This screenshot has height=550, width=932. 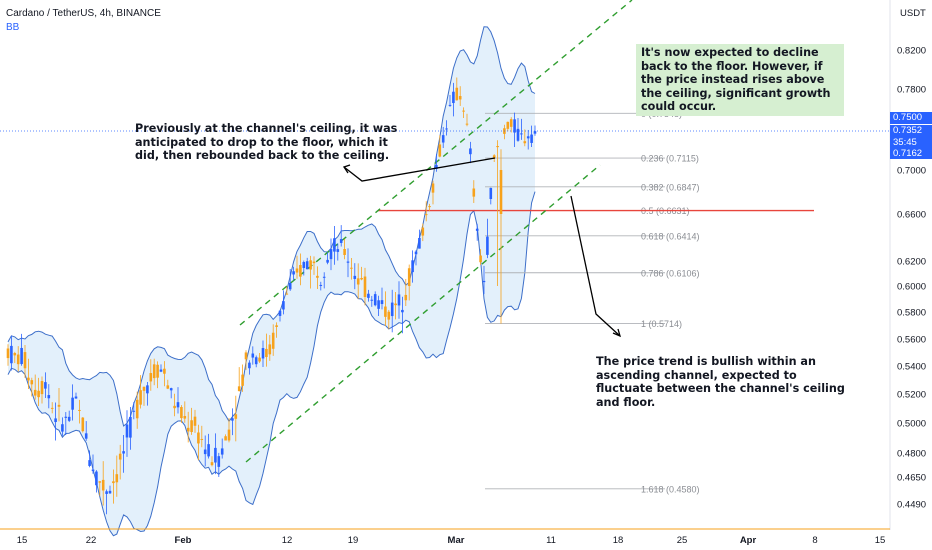 I want to click on fib-level: 1.618 (0.4580), so click(x=592, y=489).